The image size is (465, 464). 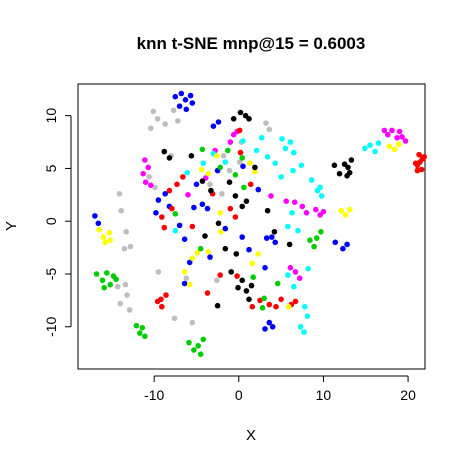 What do you see at coordinates (251, 43) in the screenshot?
I see `chart-title: knn t-SNE mnp@15 = 0.6003` at bounding box center [251, 43].